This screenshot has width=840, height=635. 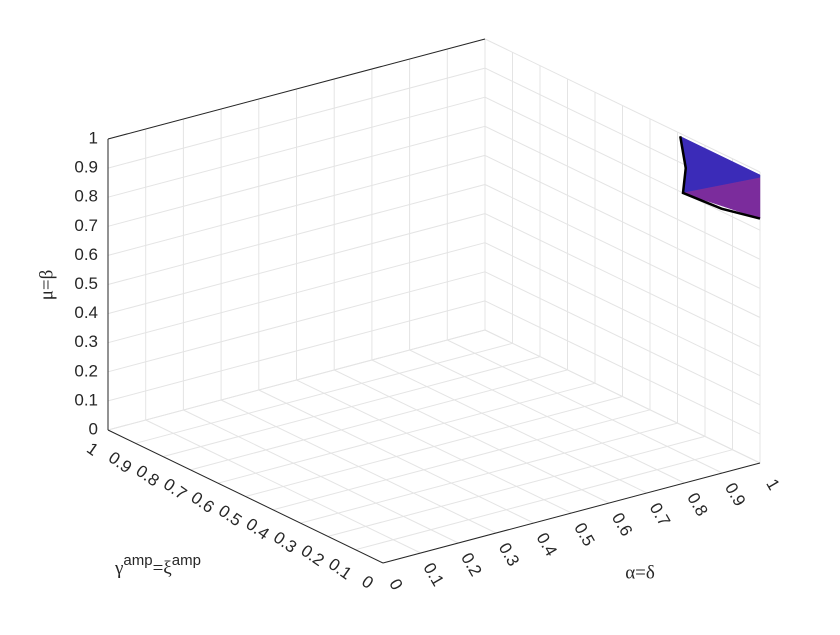 I want to click on x-tick-label: 0.8, so click(x=697, y=505).